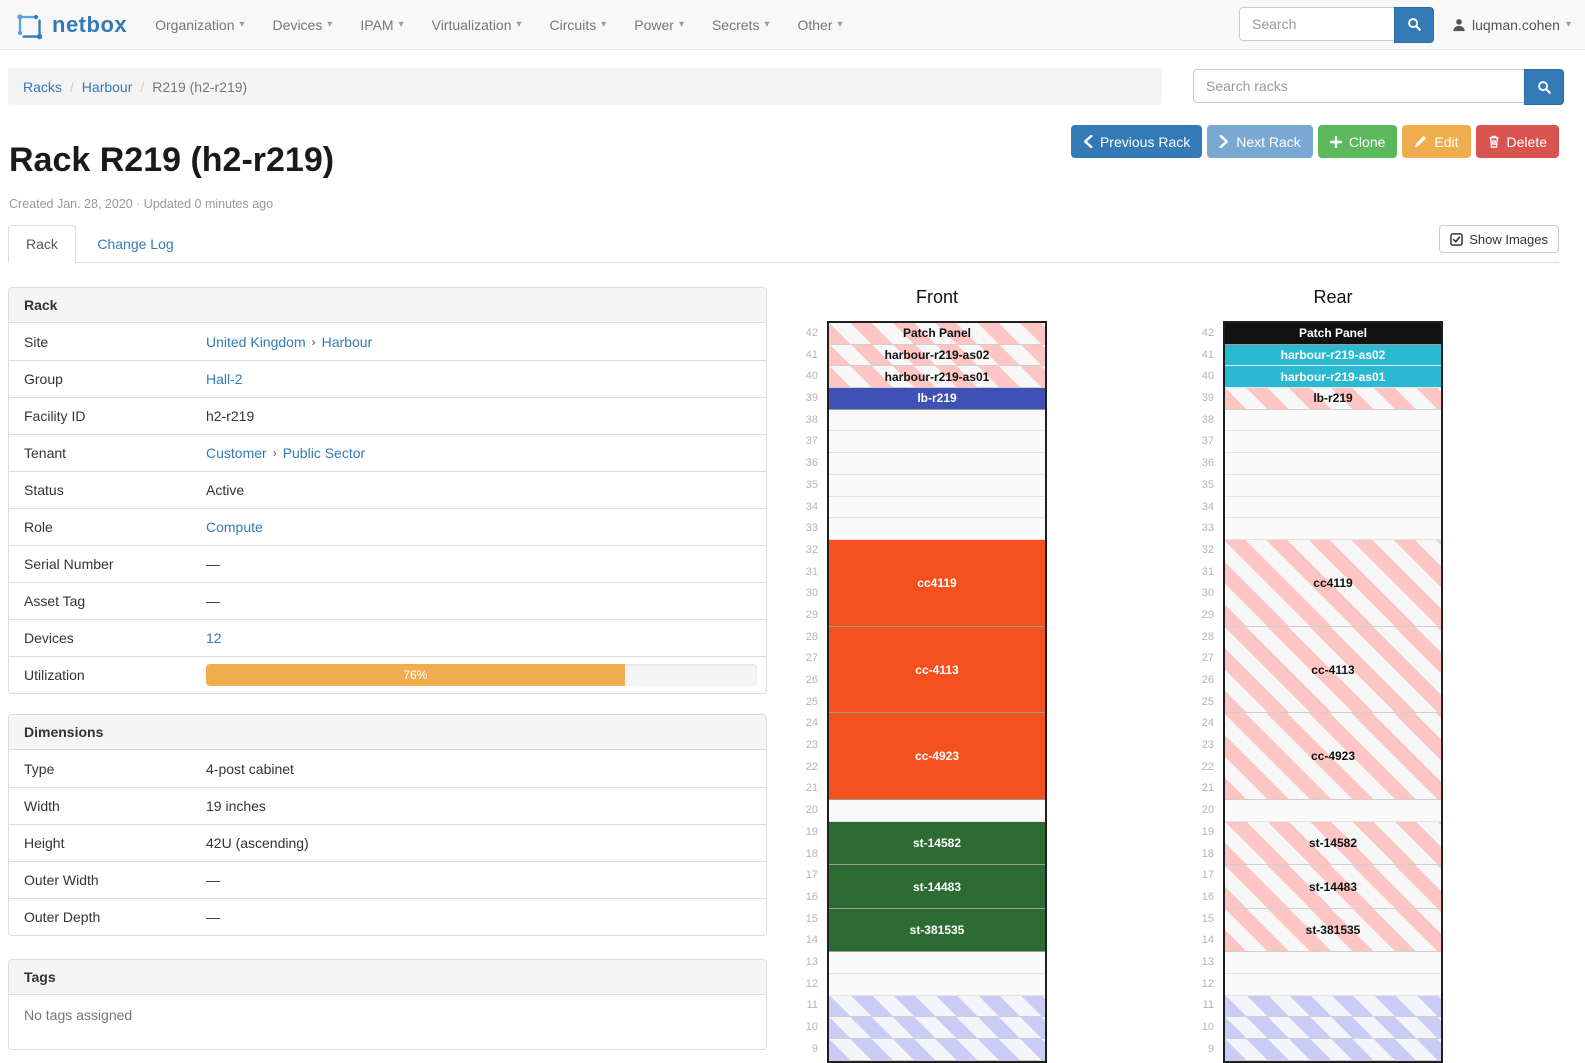 The image size is (1585, 1063). I want to click on attr-value: 19 inches, so click(481, 806).